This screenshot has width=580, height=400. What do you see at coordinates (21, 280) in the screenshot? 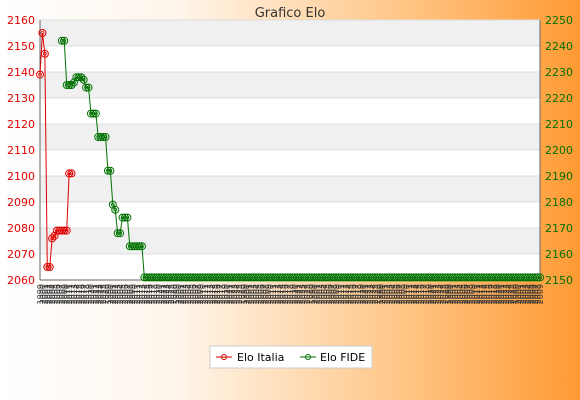
I see `y-left-tick-label: 2060` at bounding box center [21, 280].